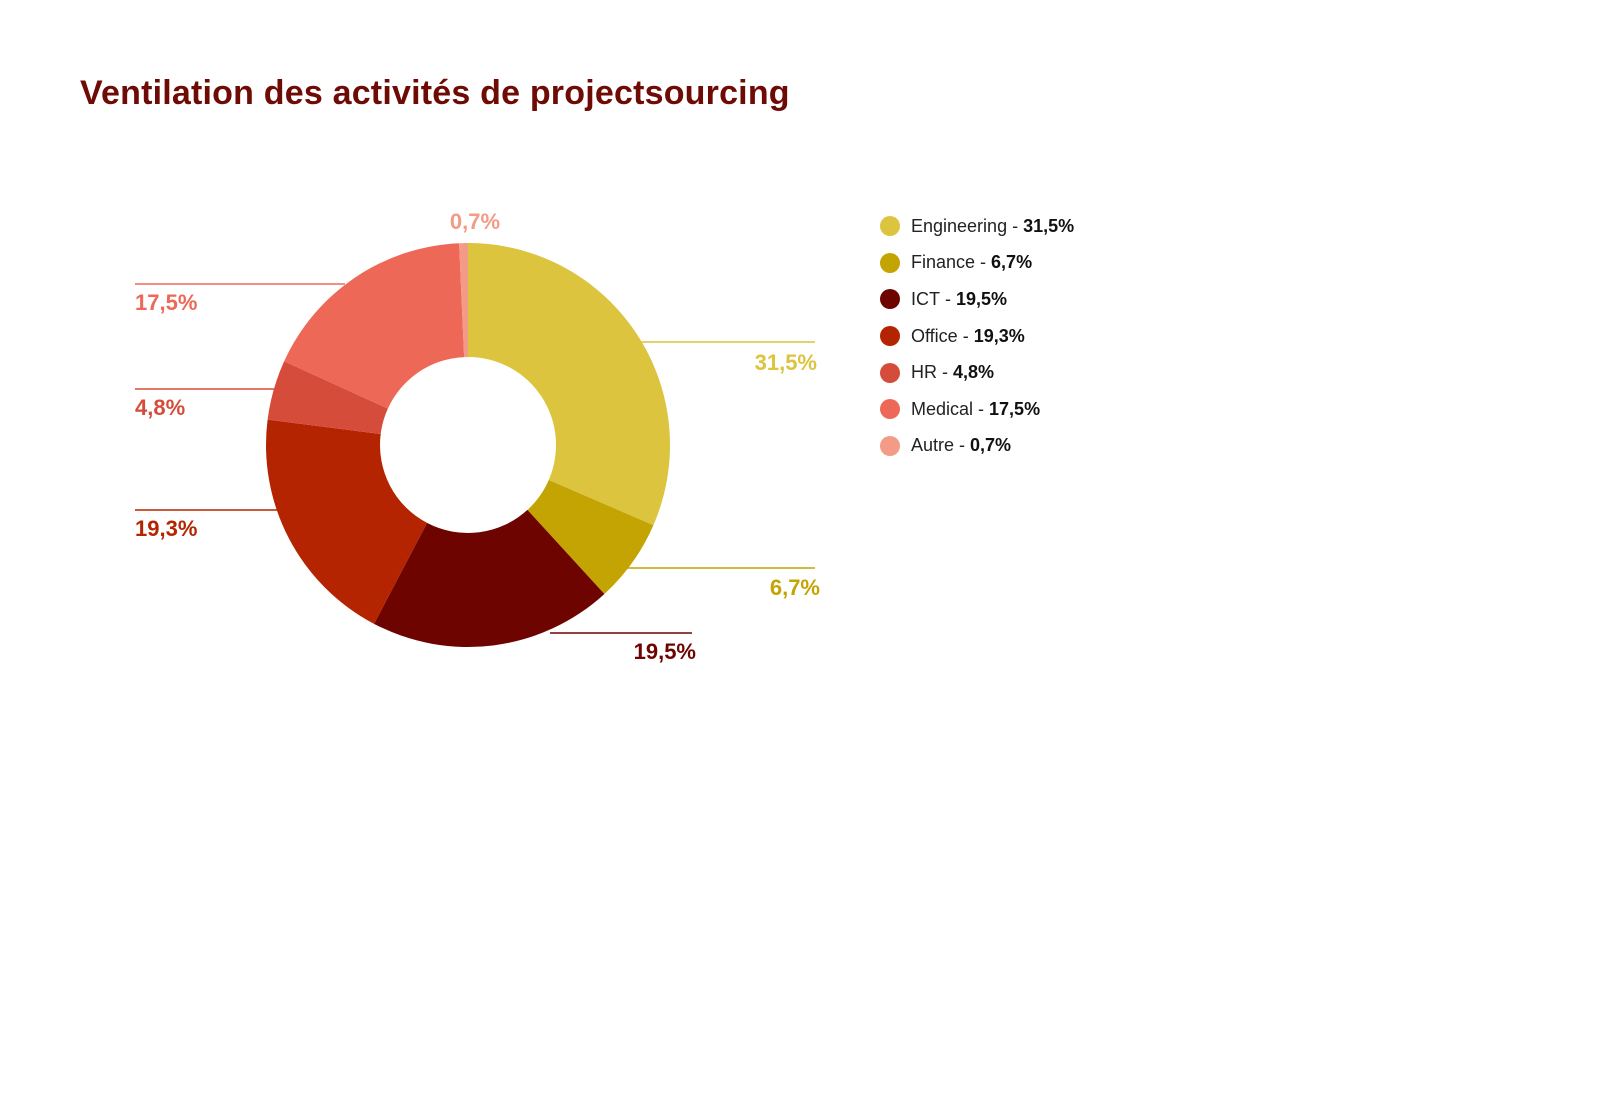 Image resolution: width=1600 pixels, height=1120 pixels. I want to click on legend-item-engineering: Engineering -31,5%, so click(977, 226).